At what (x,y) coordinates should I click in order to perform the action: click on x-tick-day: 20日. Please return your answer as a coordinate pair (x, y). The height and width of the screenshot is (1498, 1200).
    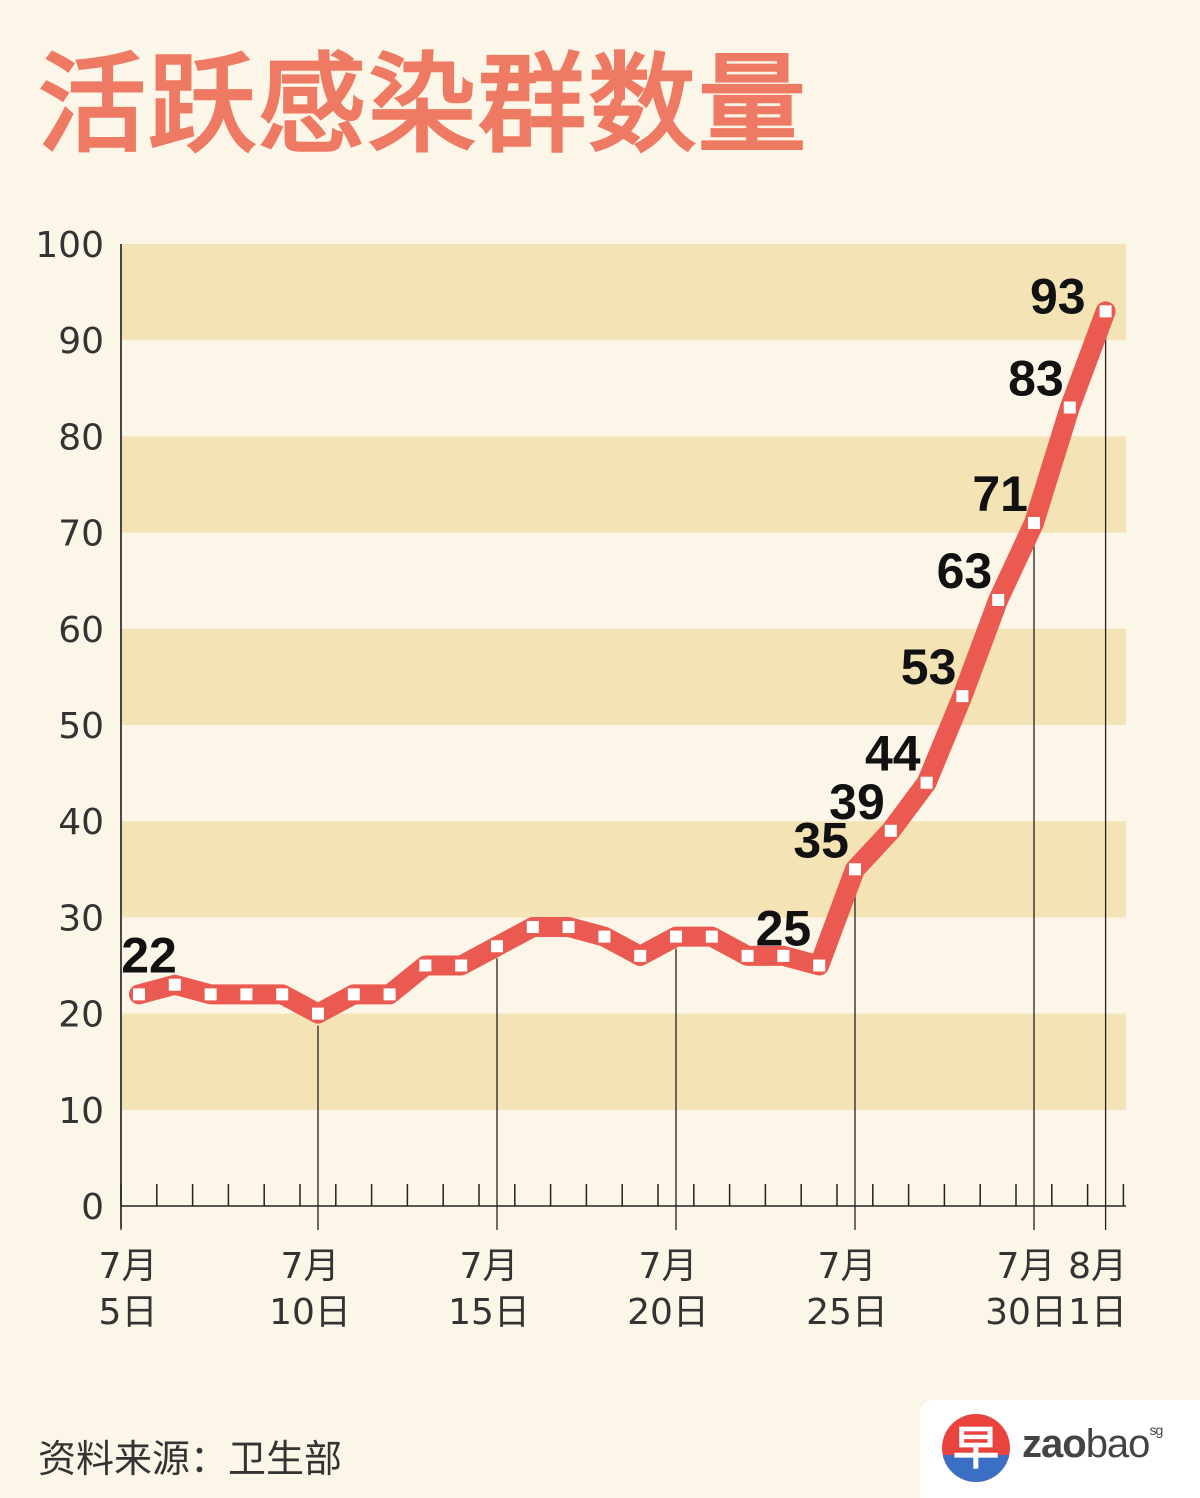
    Looking at the image, I should click on (668, 1312).